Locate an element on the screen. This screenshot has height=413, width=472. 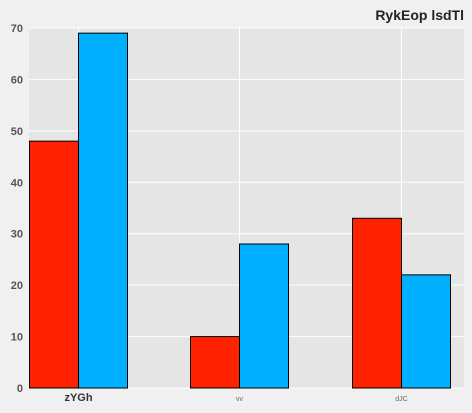
x-tick-label: dJC is located at coordinates (401, 399).